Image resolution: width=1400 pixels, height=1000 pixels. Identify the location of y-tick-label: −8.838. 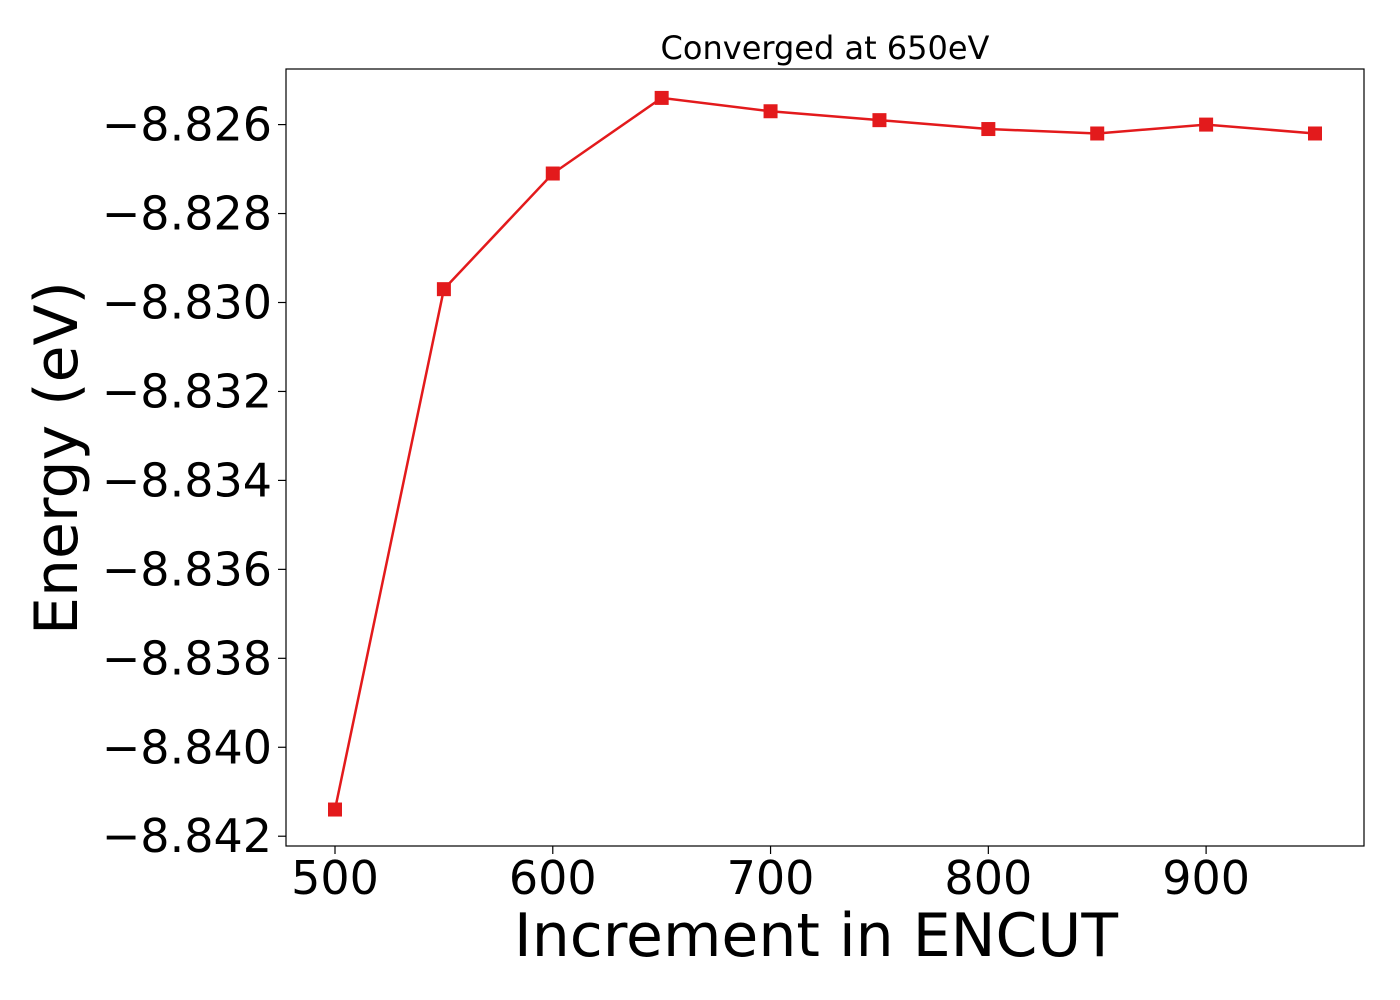
(187, 658).